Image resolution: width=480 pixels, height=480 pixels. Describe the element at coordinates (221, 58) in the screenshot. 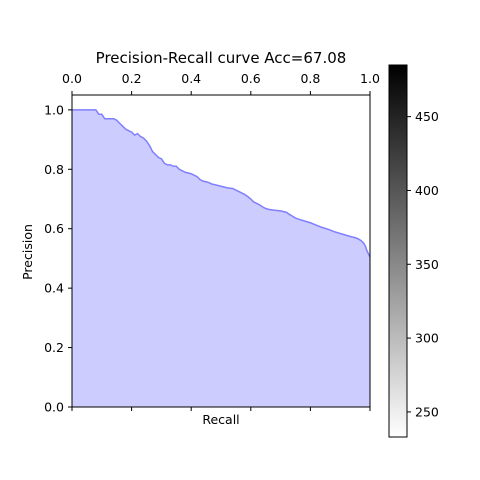

I see `chart-title: Precision-Recall curve Acc=67.08` at that location.